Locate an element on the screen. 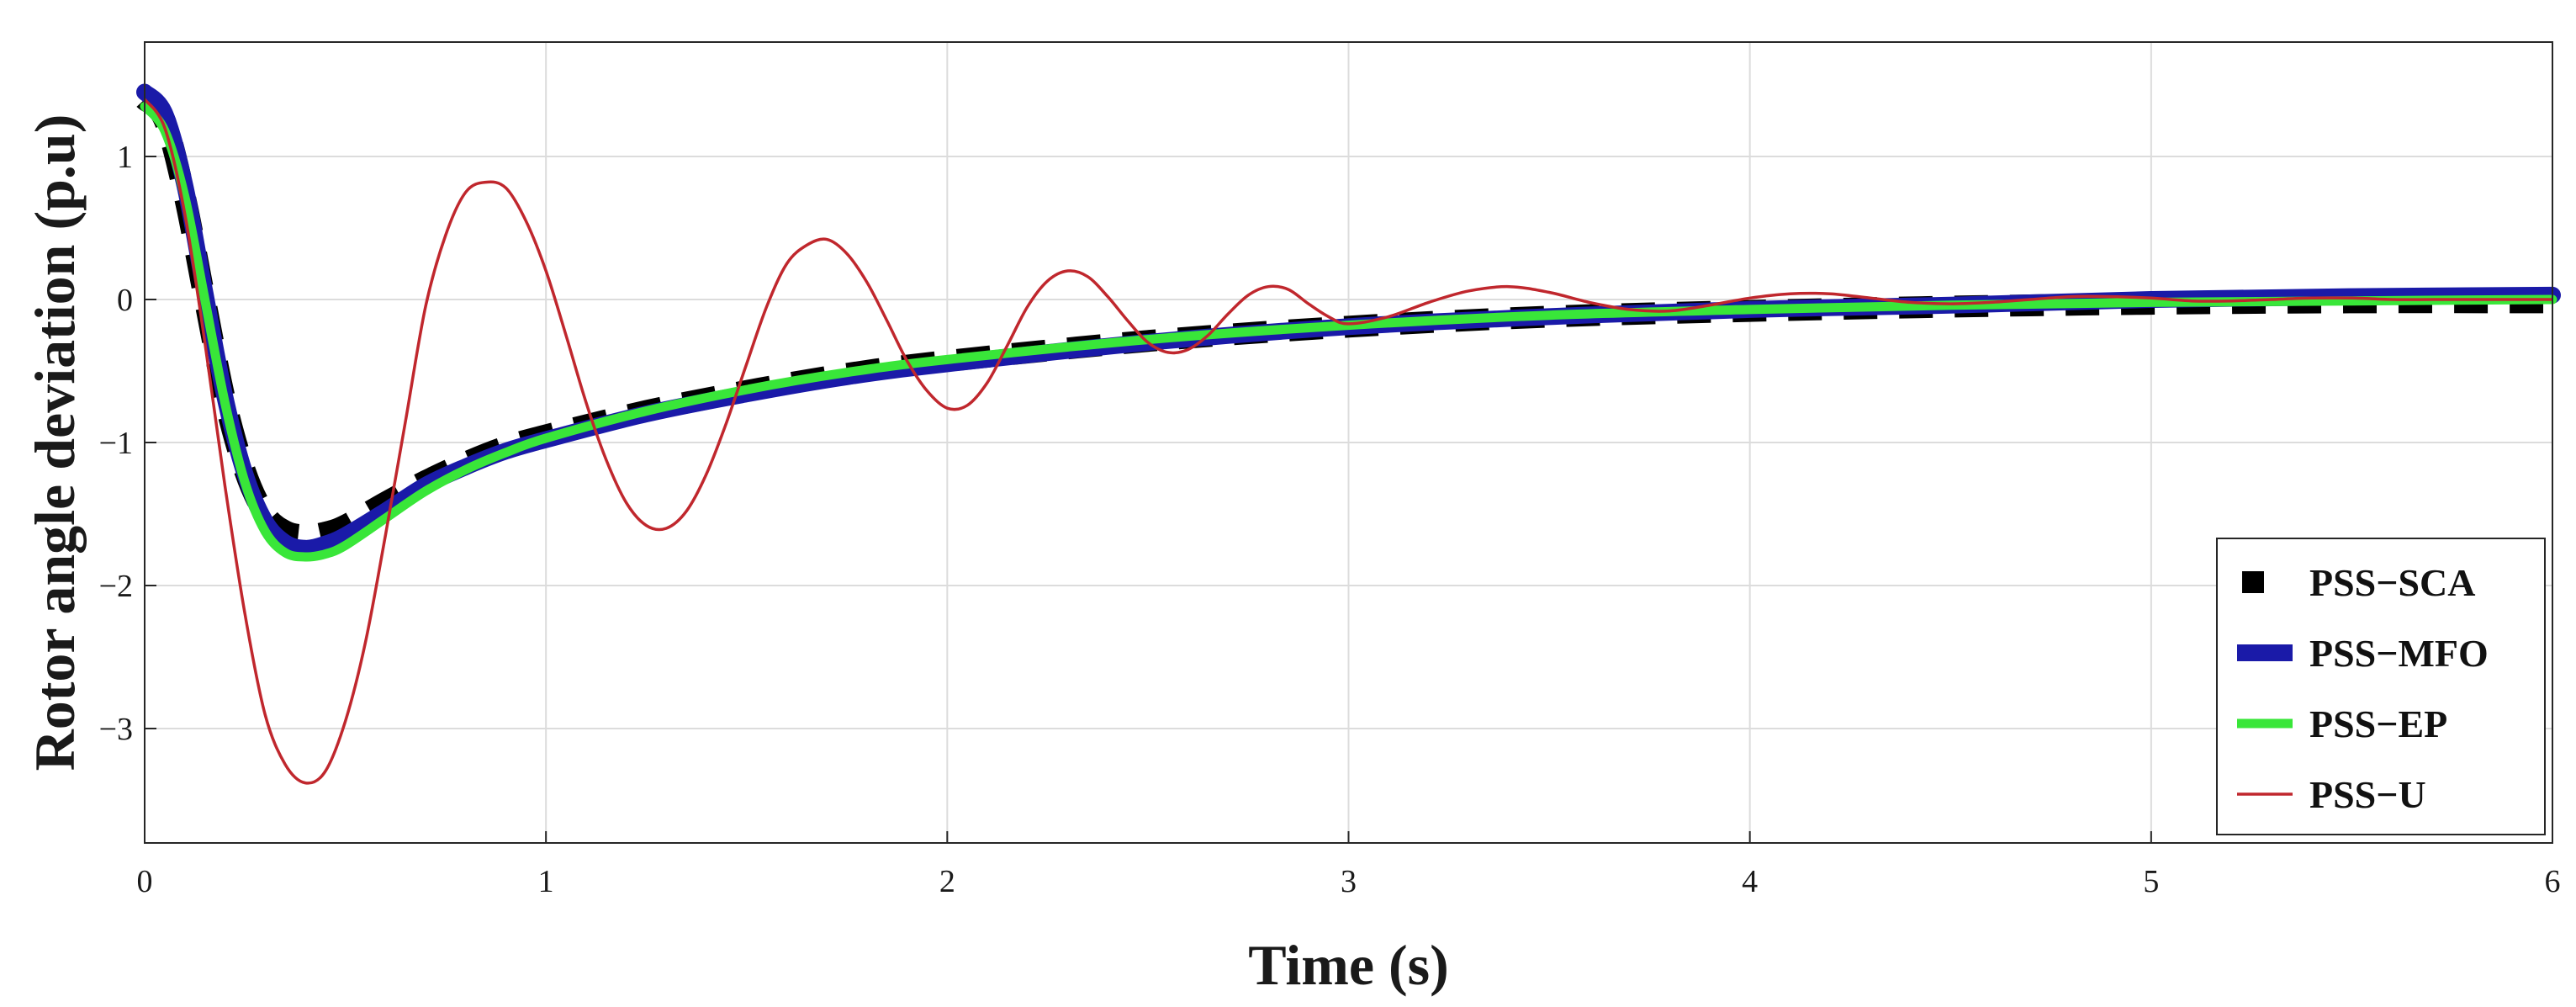  y-tick-label: 1 is located at coordinates (125, 157).